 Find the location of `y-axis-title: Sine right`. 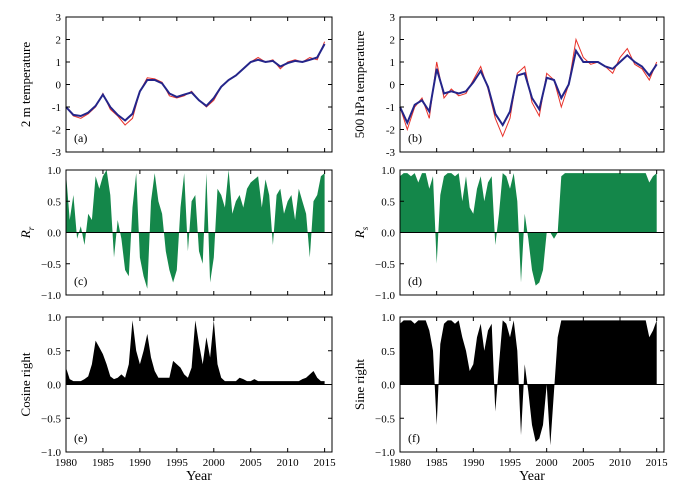

y-axis-title: Sine right is located at coordinates (359, 384).